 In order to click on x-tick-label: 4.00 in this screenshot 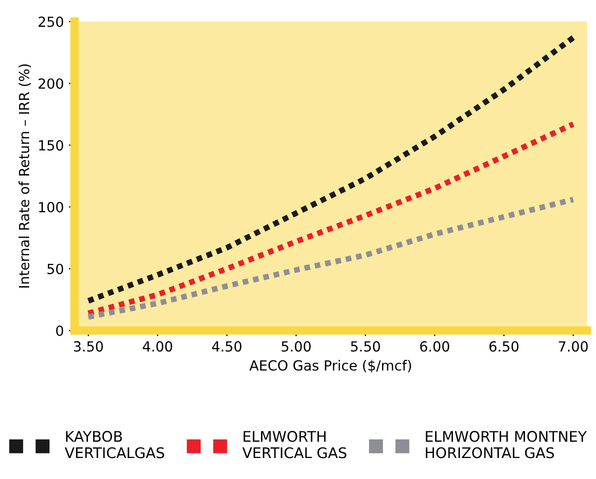, I will do `click(157, 346)`.